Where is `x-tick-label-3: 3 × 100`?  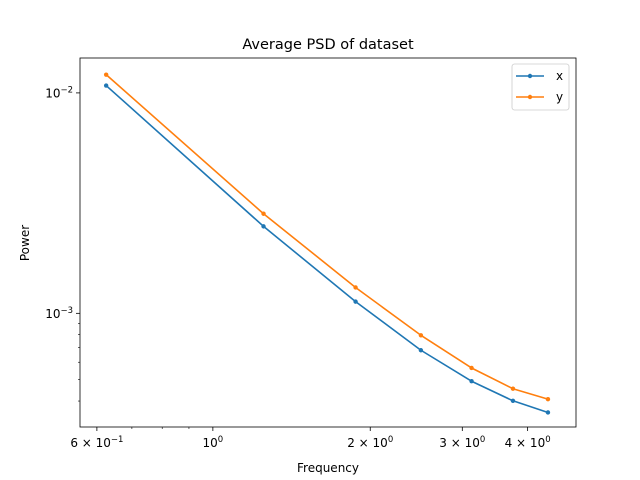
x-tick-label-3: 3 × 100 is located at coordinates (462, 442).